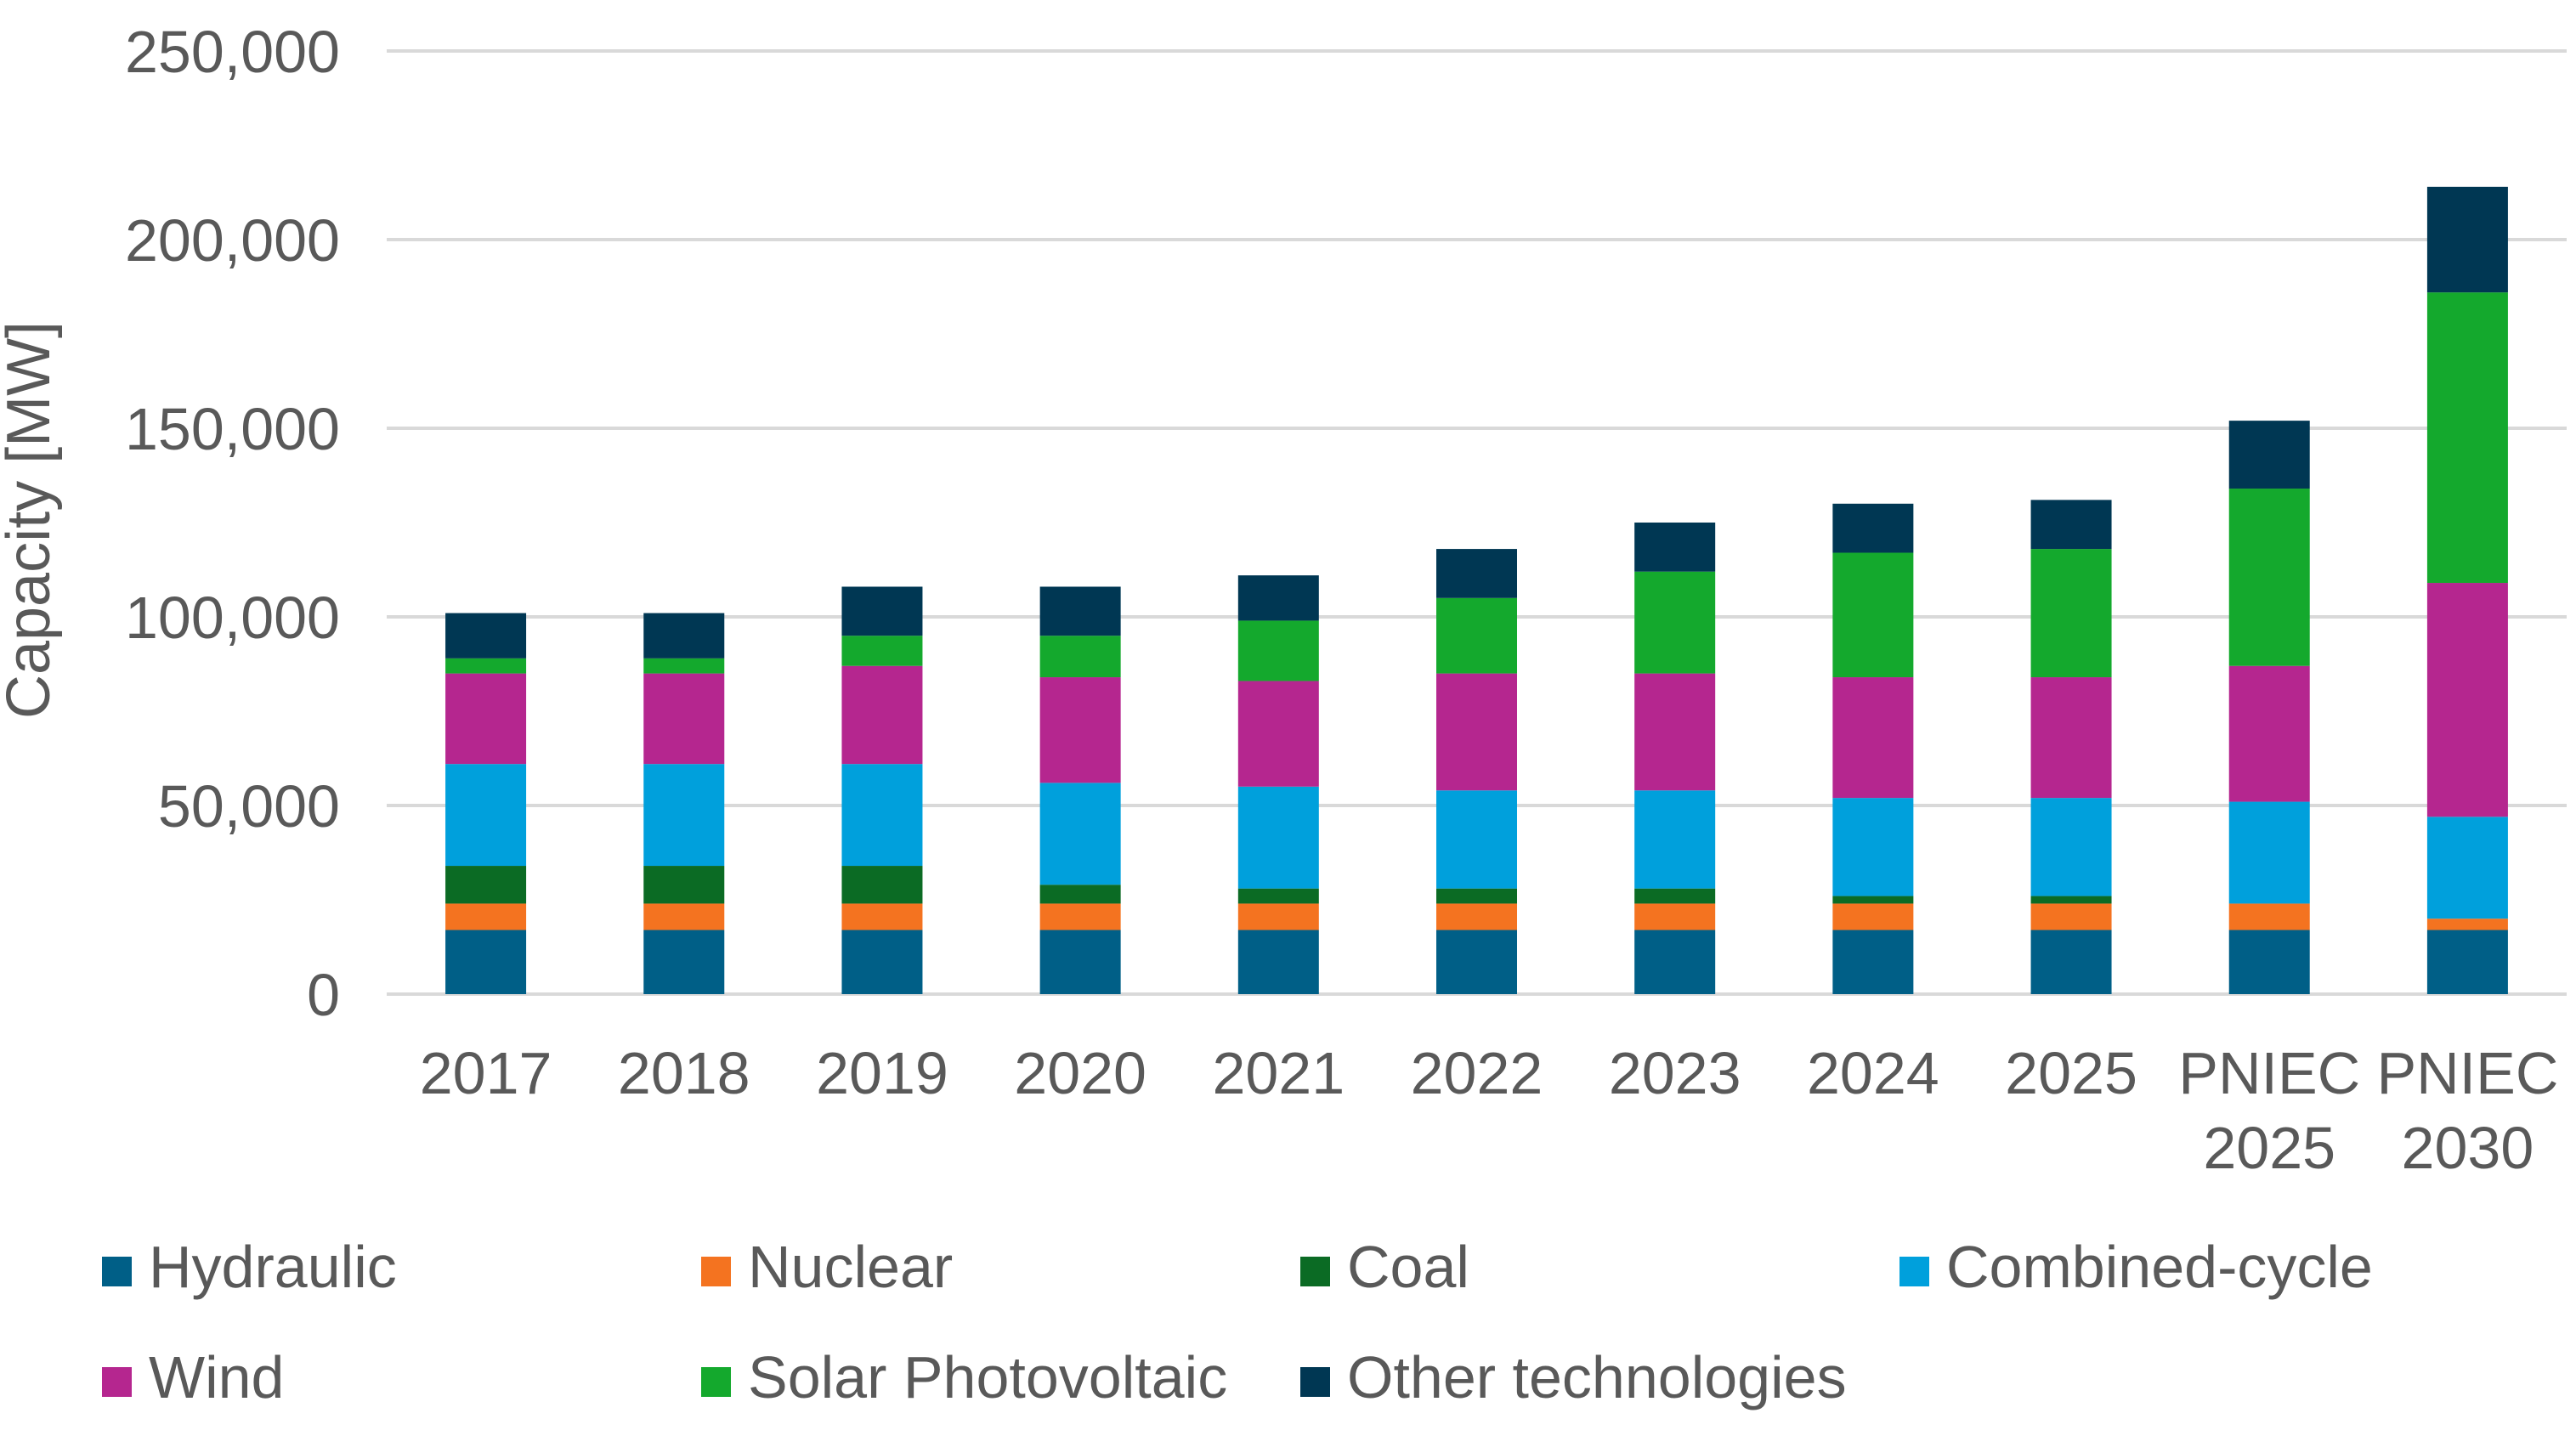  I want to click on y-tick-label: 0, so click(323, 995).